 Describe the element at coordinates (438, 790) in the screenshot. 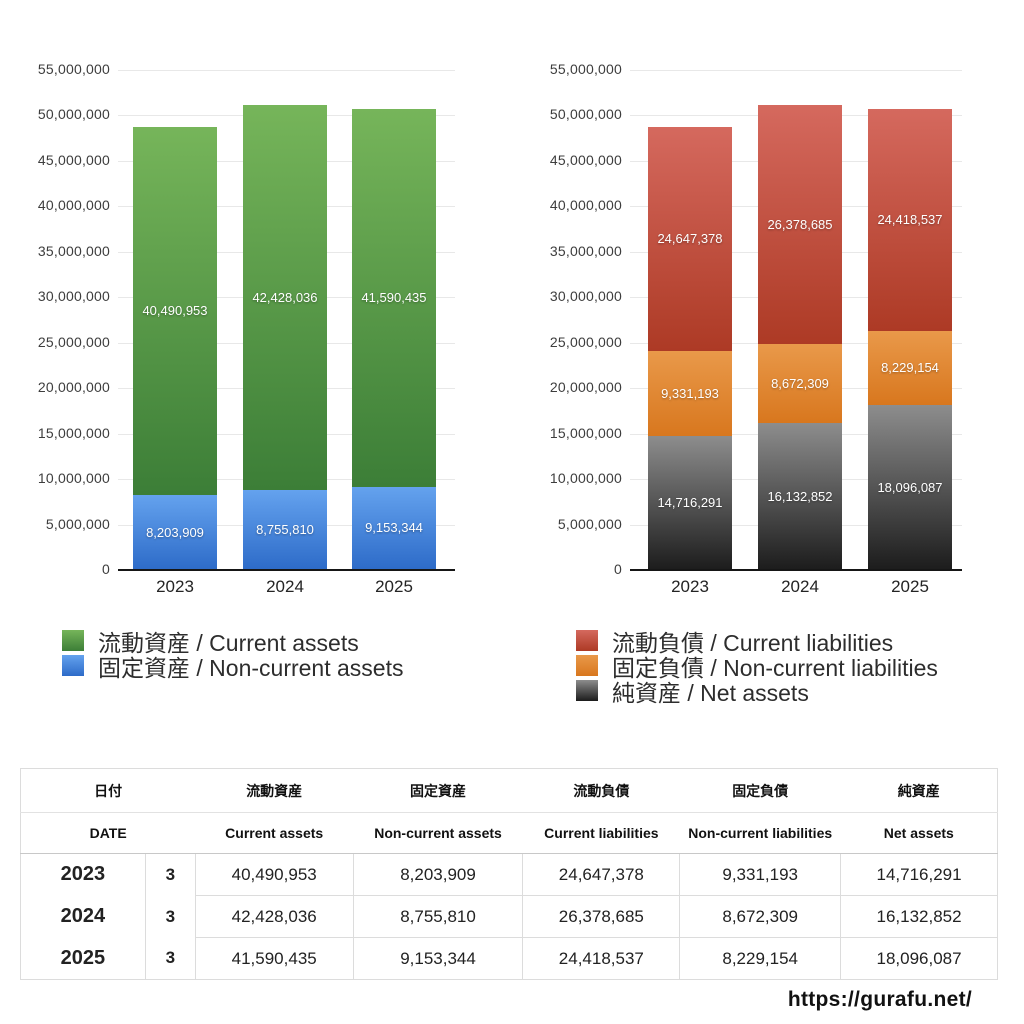

I see `column-header-jp: 固定資産` at that location.